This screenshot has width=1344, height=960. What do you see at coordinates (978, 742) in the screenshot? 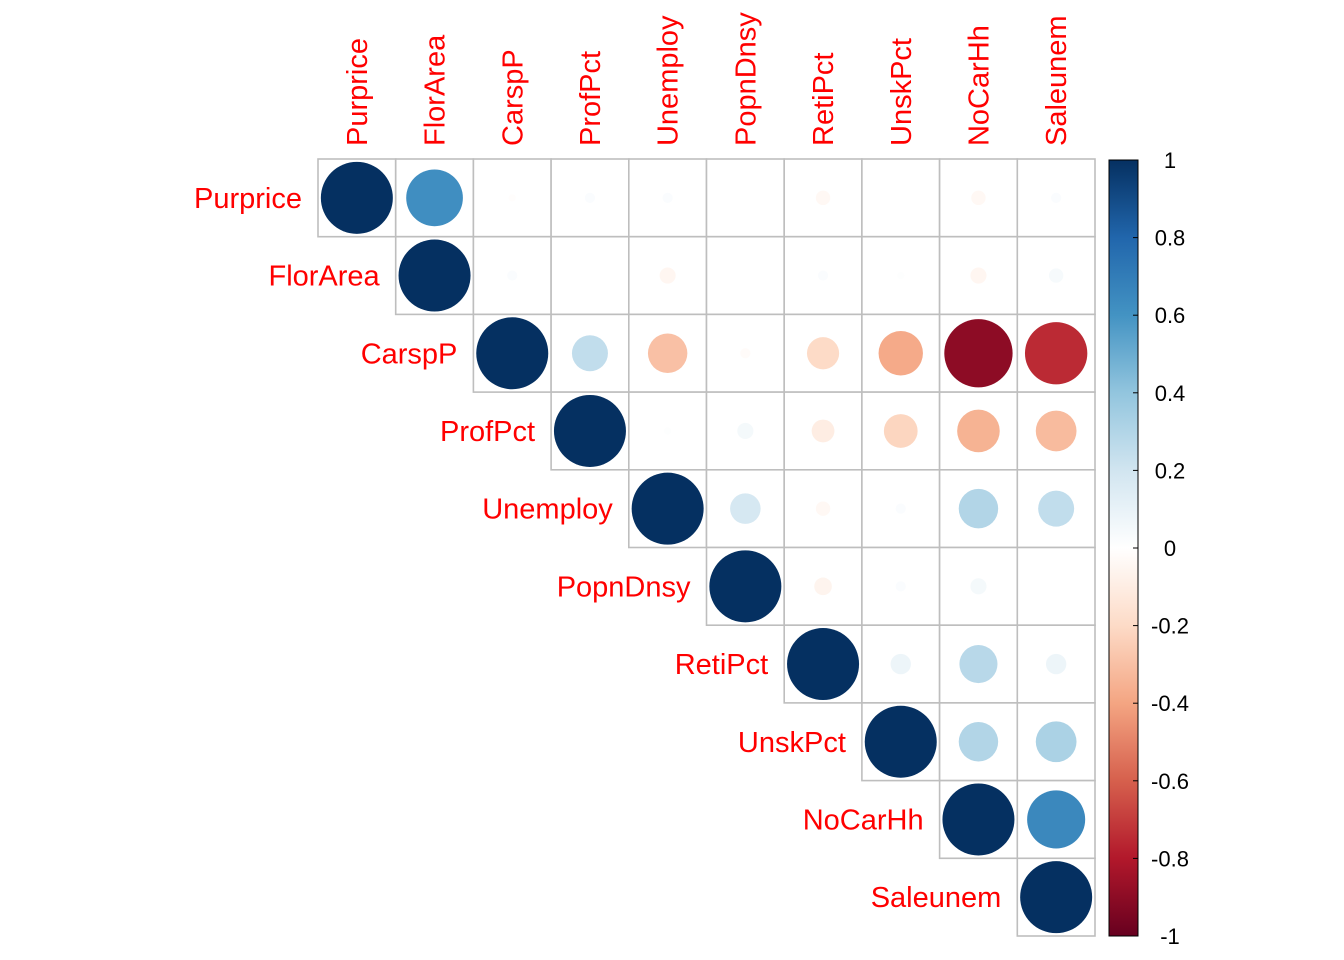
I see `corr-circle-UnskPct-NoCarHh` at bounding box center [978, 742].